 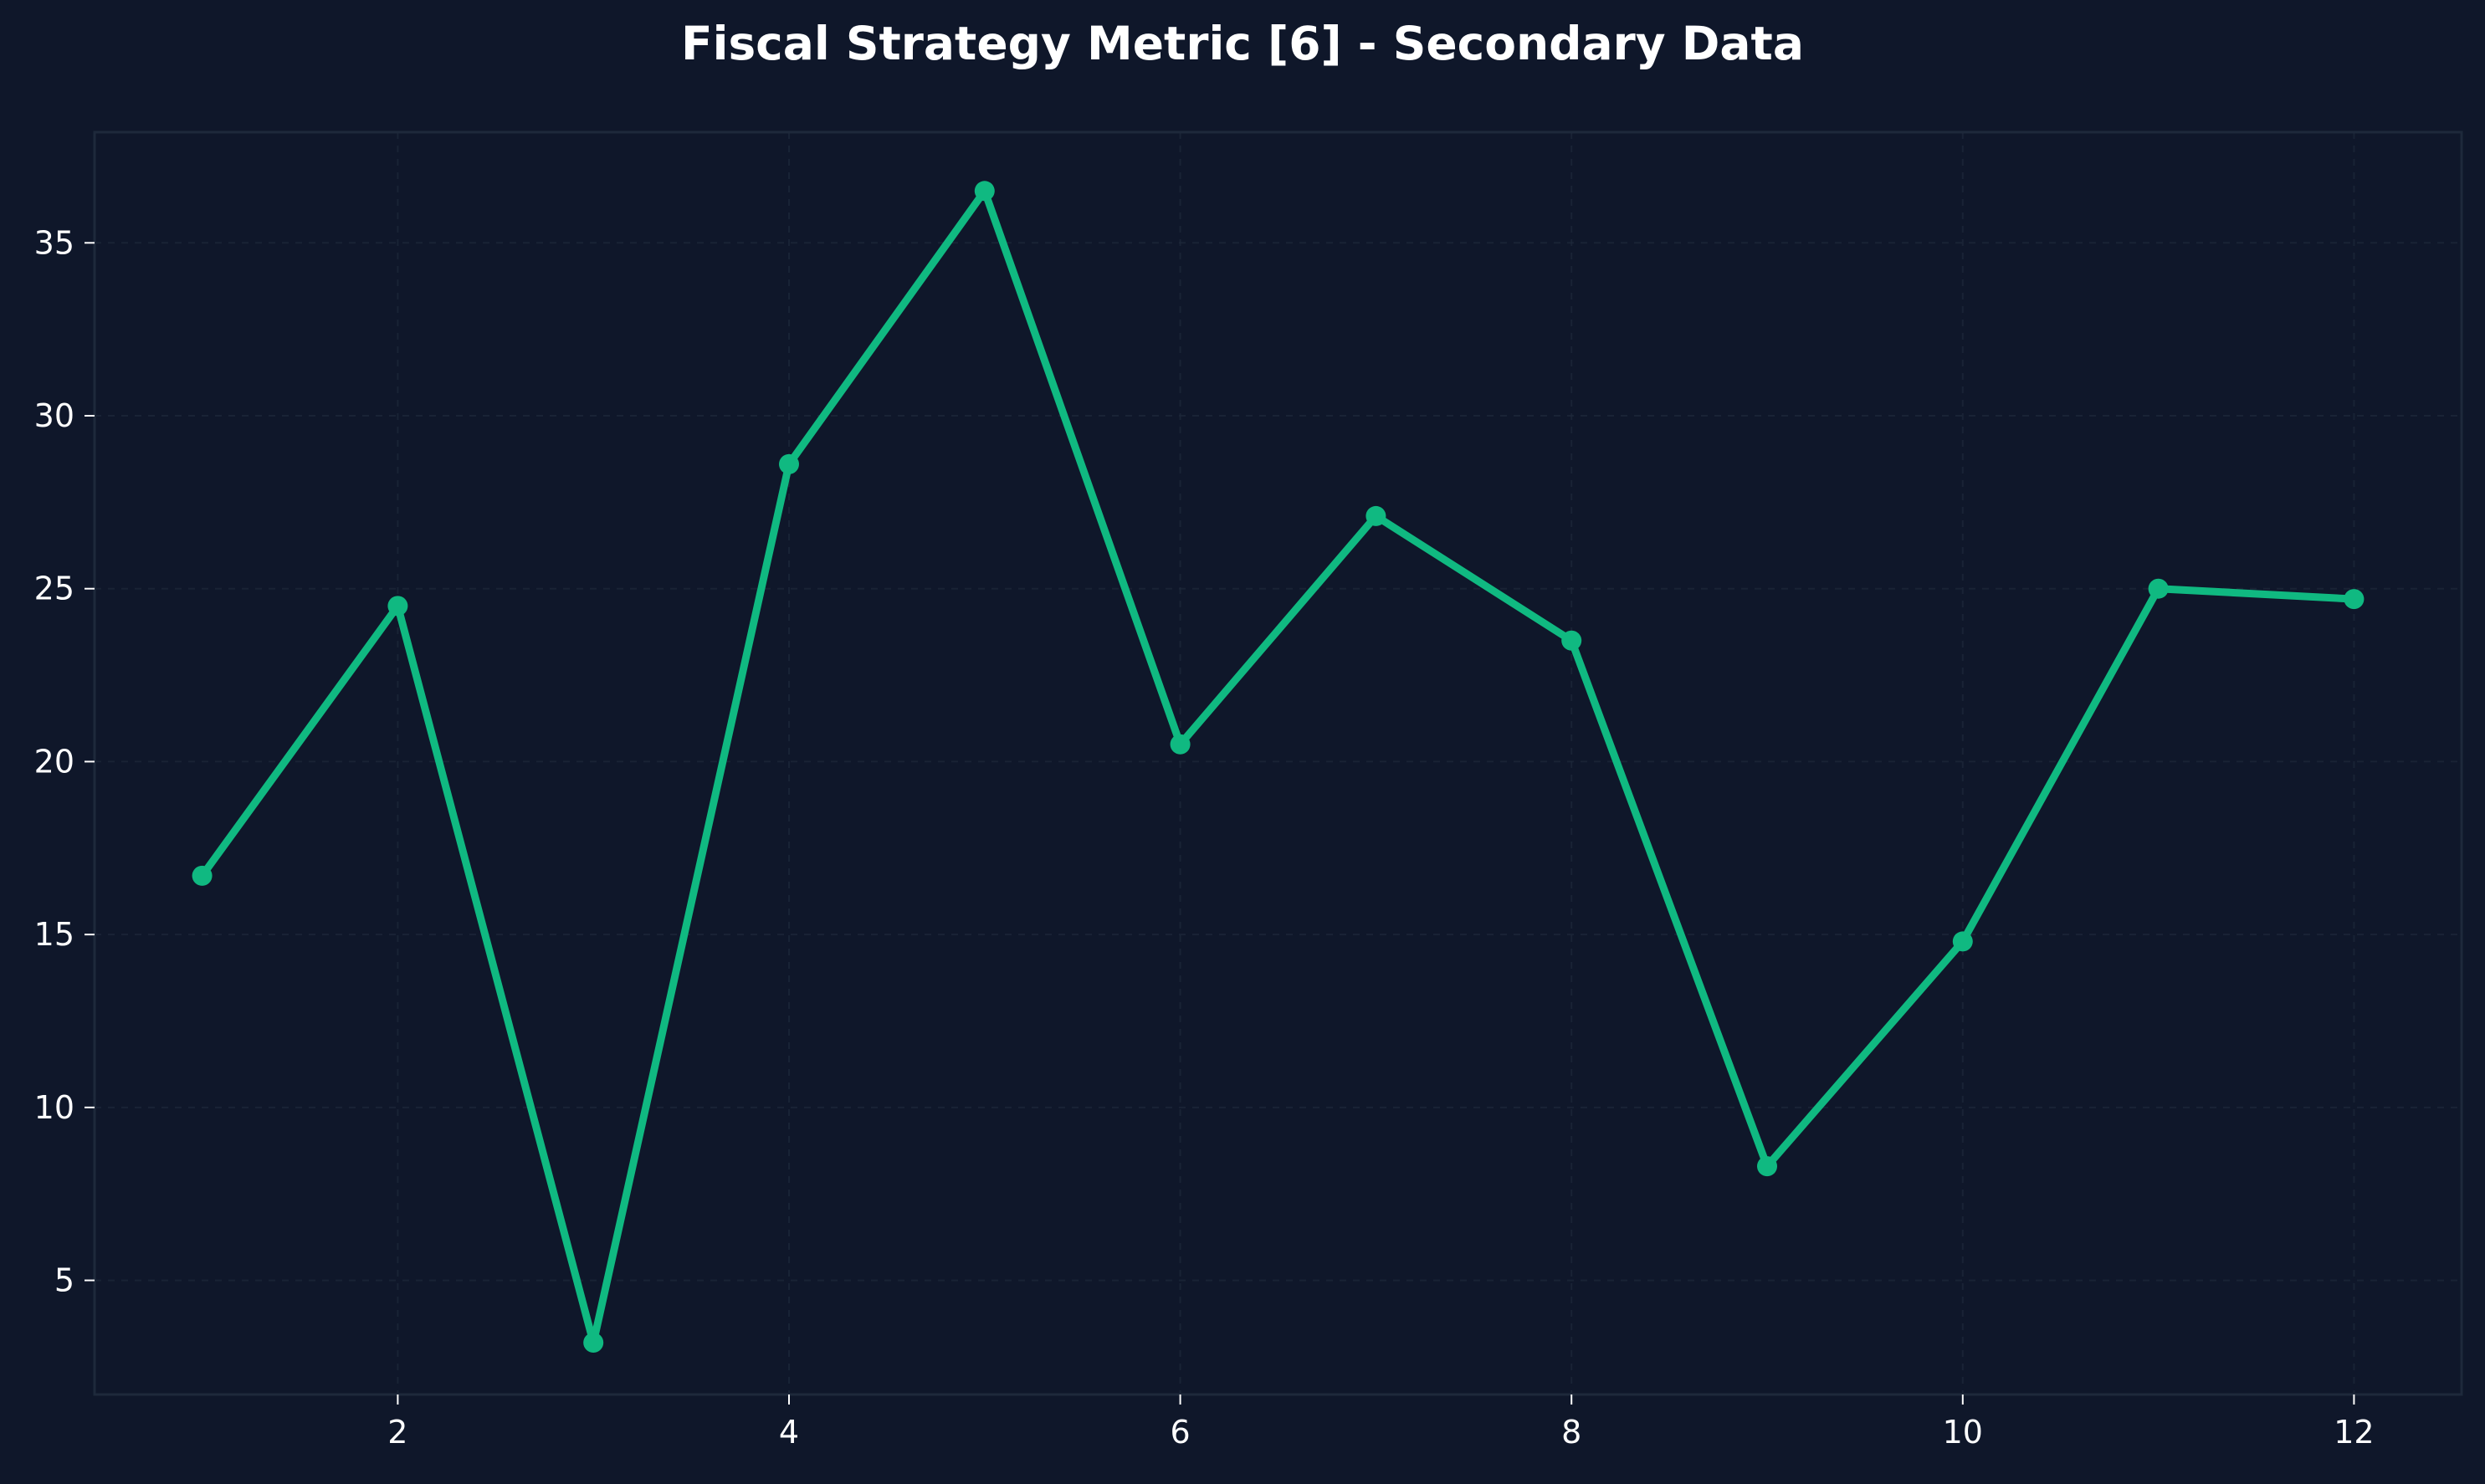 I want to click on x-tick-label: 8, so click(x=1571, y=1432).